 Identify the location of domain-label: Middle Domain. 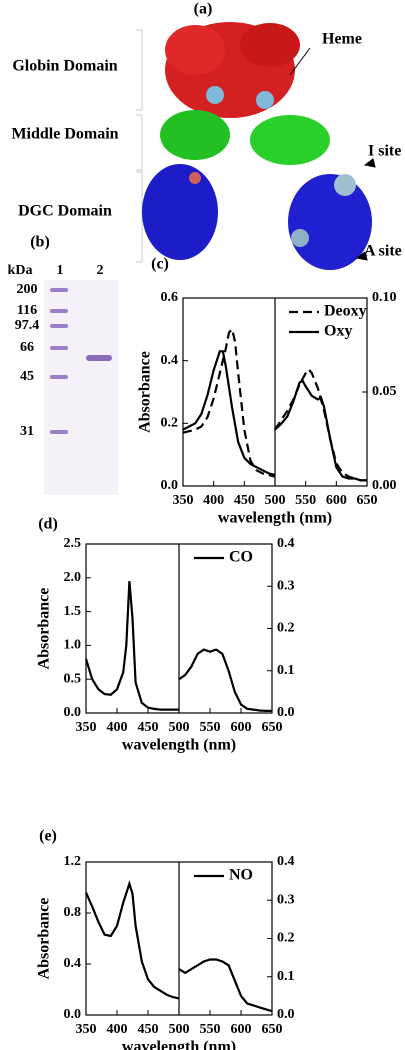
(64, 134).